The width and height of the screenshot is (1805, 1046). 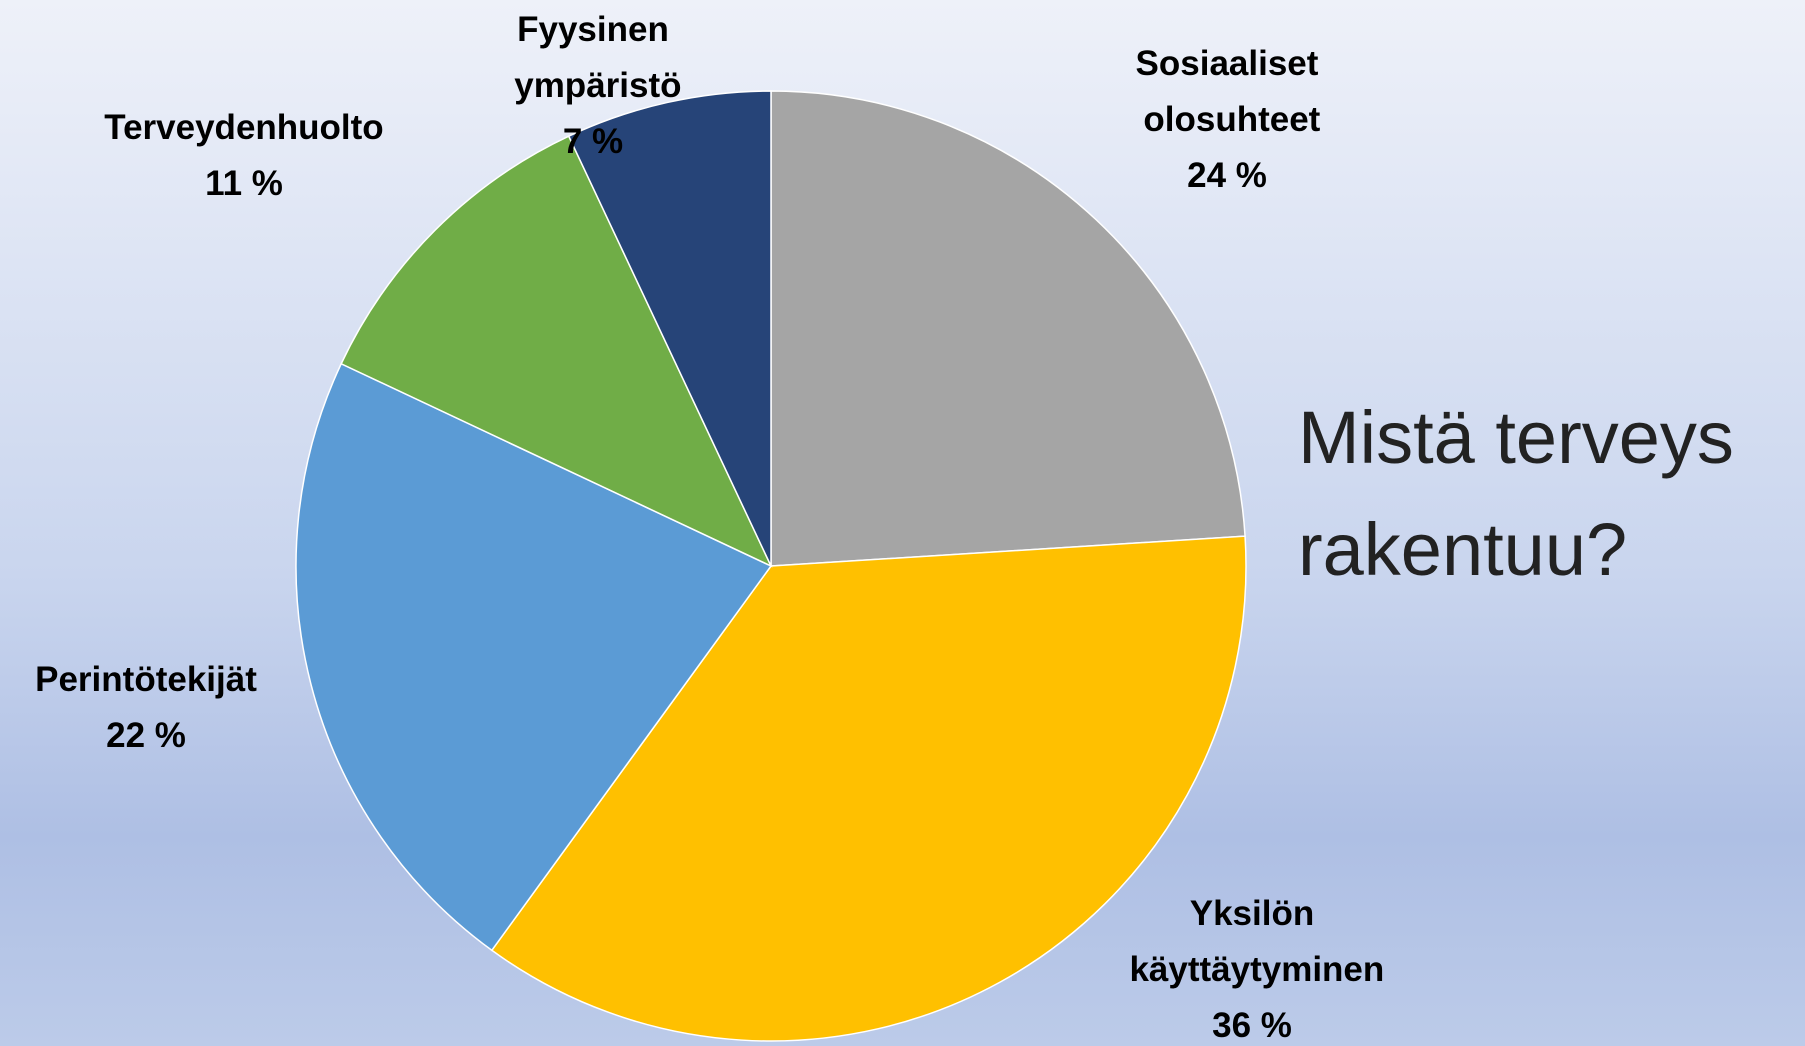 What do you see at coordinates (1227, 175) in the screenshot?
I see `value-label: 24 %` at bounding box center [1227, 175].